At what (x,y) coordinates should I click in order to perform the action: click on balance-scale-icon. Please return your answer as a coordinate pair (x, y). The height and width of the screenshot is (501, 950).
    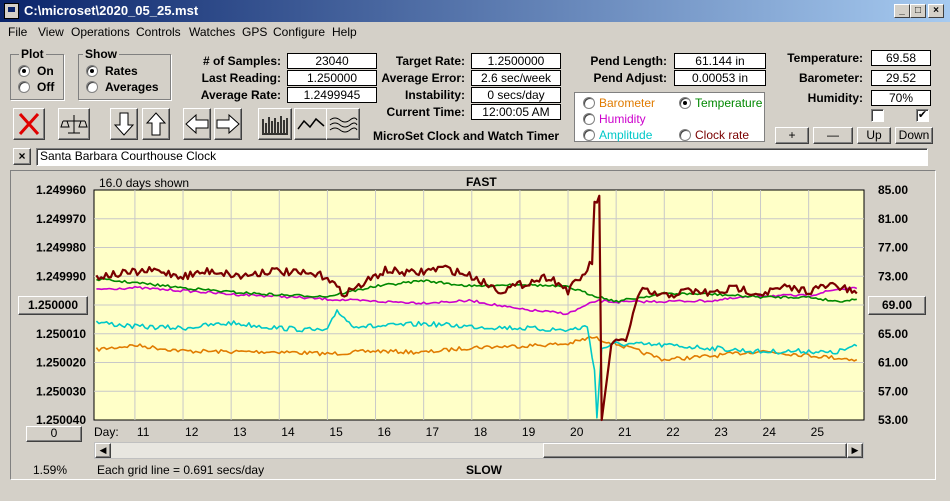
    Looking at the image, I should click on (74, 124).